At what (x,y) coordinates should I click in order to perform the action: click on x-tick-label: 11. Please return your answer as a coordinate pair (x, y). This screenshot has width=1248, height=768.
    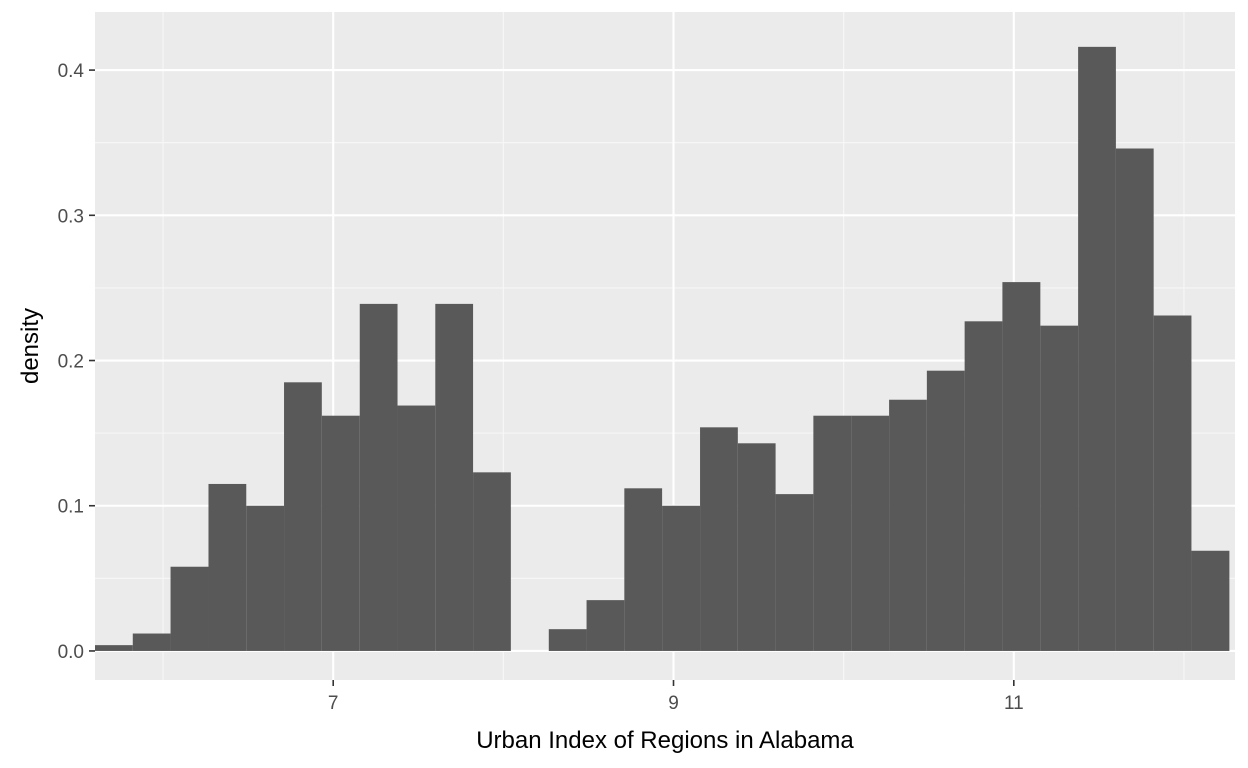
    Looking at the image, I should click on (1014, 703).